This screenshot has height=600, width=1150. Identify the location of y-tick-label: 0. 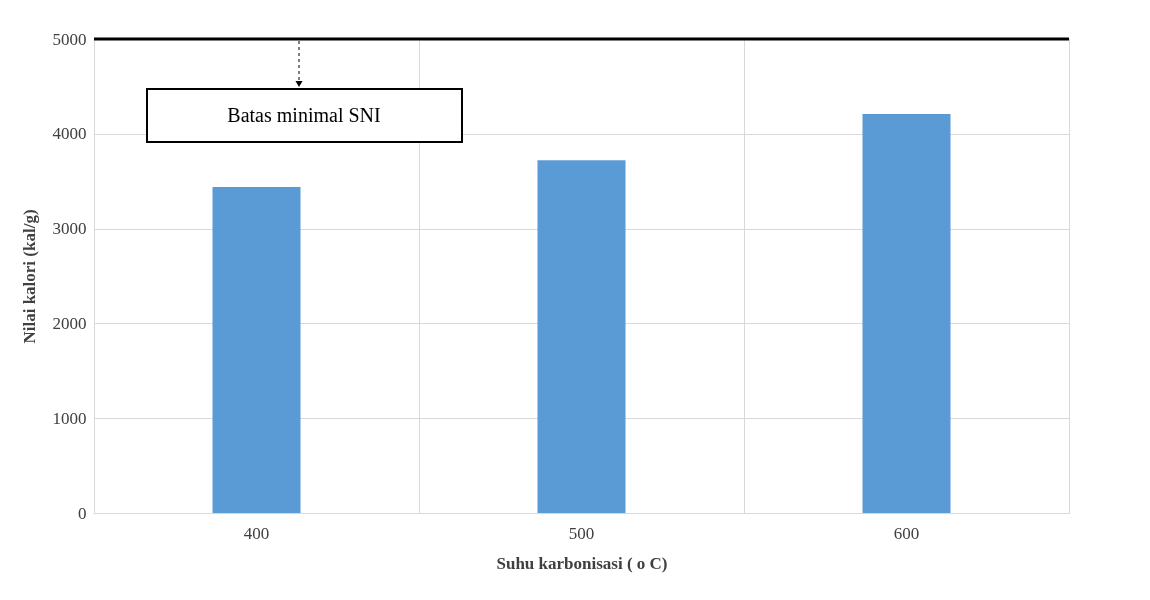
(82, 513).